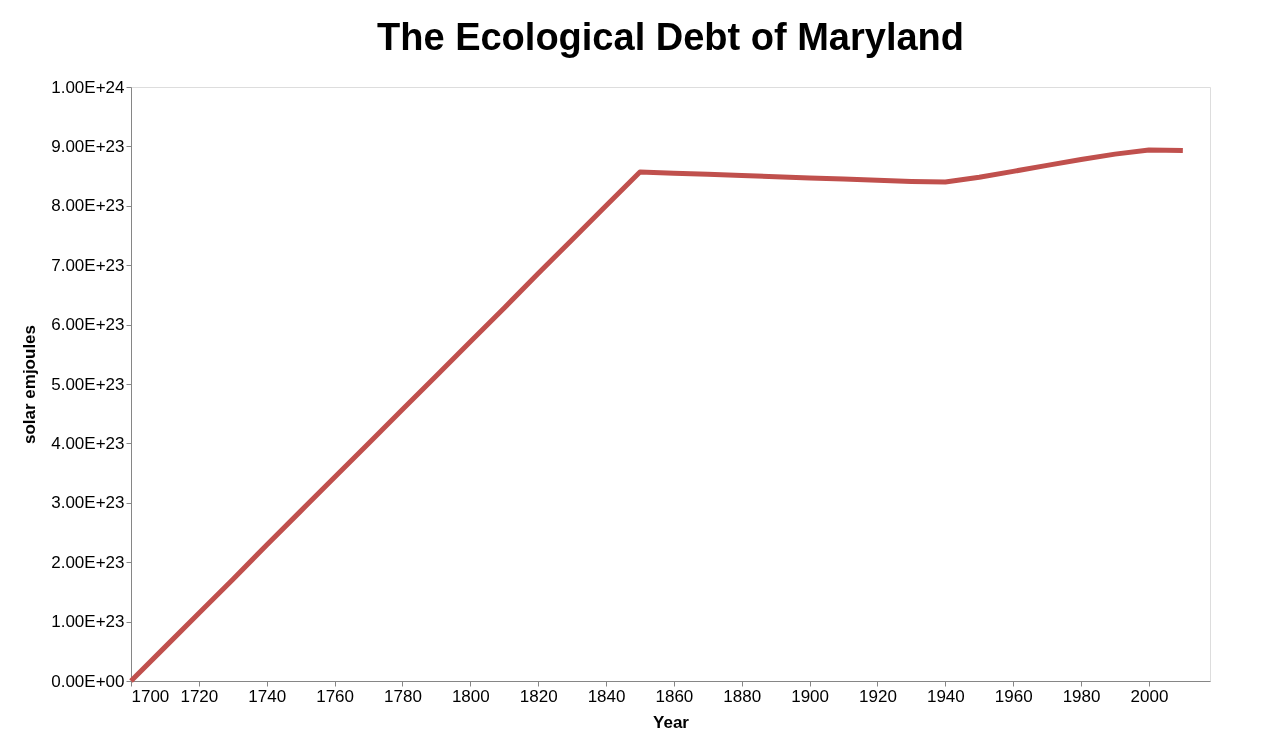 This screenshot has height=756, width=1261. Describe the element at coordinates (88, 562) in the screenshot. I see `y-tick-label: 2.00E+23` at that location.